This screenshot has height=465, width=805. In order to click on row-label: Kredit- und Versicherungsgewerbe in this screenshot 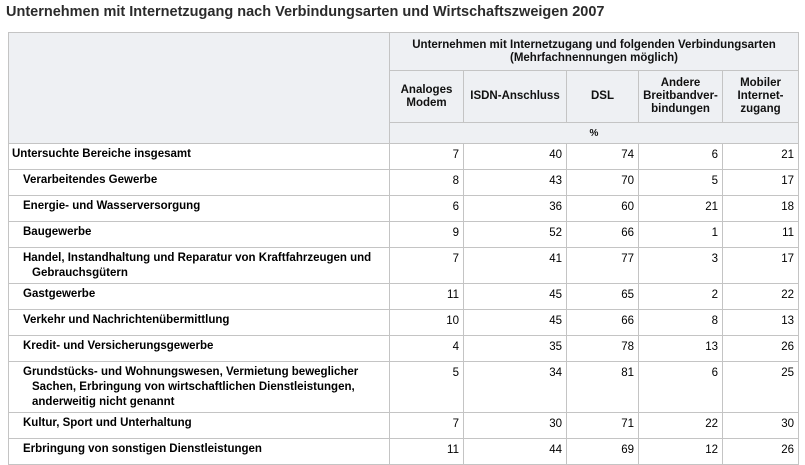, I will do `click(199, 348)`.